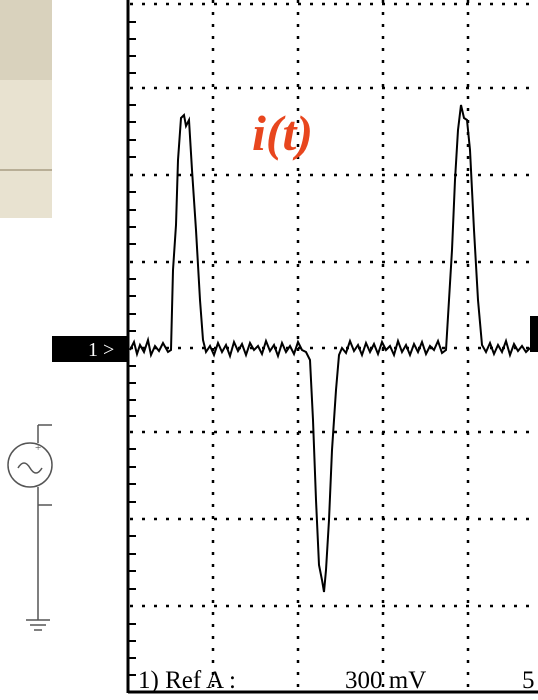 The image size is (538, 700). I want to click on trace-label: i(t), so click(282, 133).